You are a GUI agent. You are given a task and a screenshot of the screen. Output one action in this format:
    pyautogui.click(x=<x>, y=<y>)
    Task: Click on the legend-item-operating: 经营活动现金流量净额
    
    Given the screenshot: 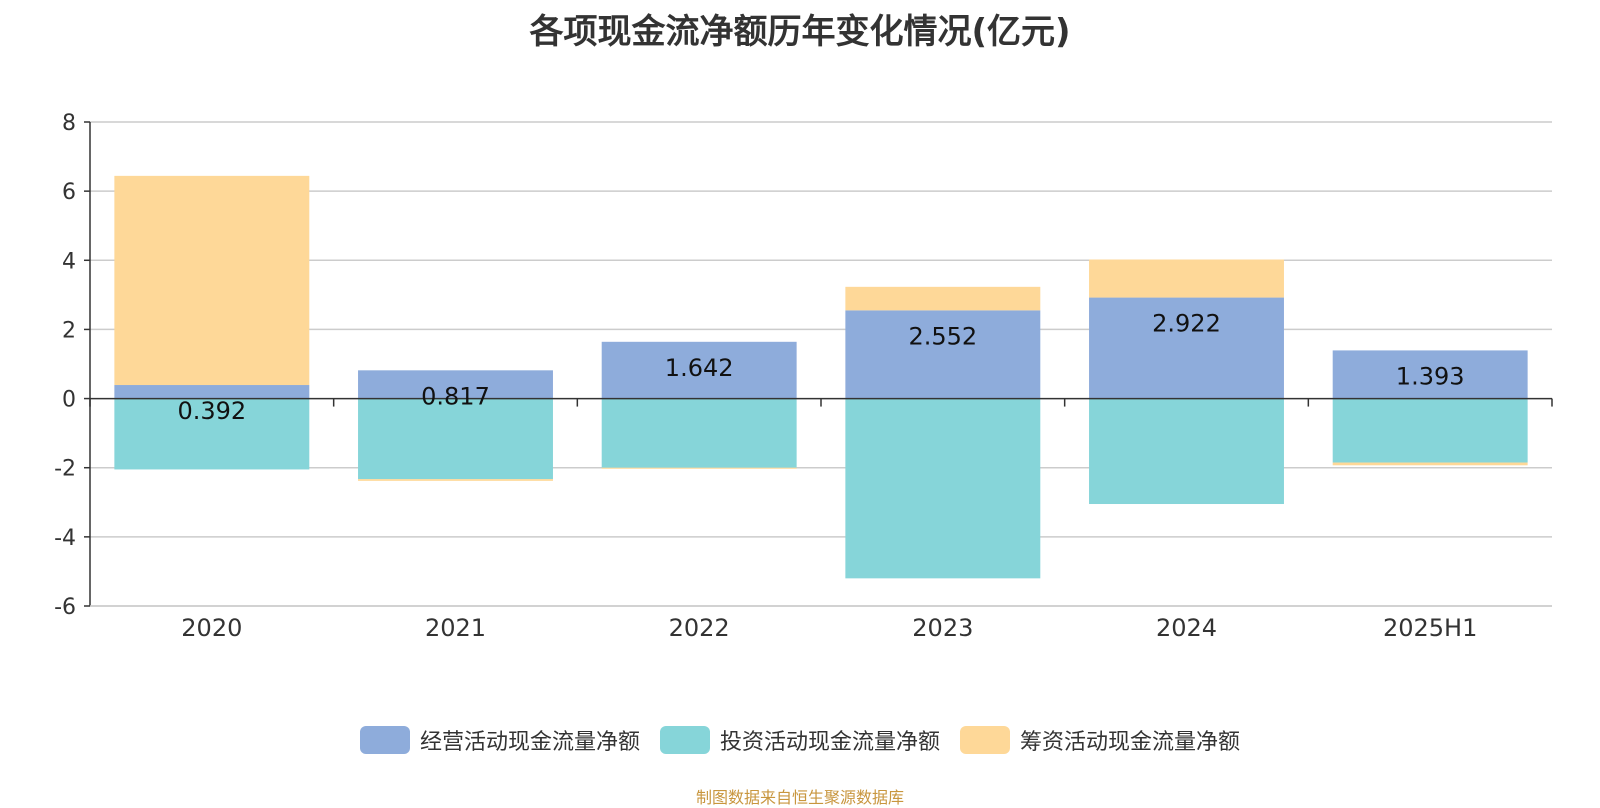 What is the action you would take?
    pyautogui.click(x=499, y=740)
    